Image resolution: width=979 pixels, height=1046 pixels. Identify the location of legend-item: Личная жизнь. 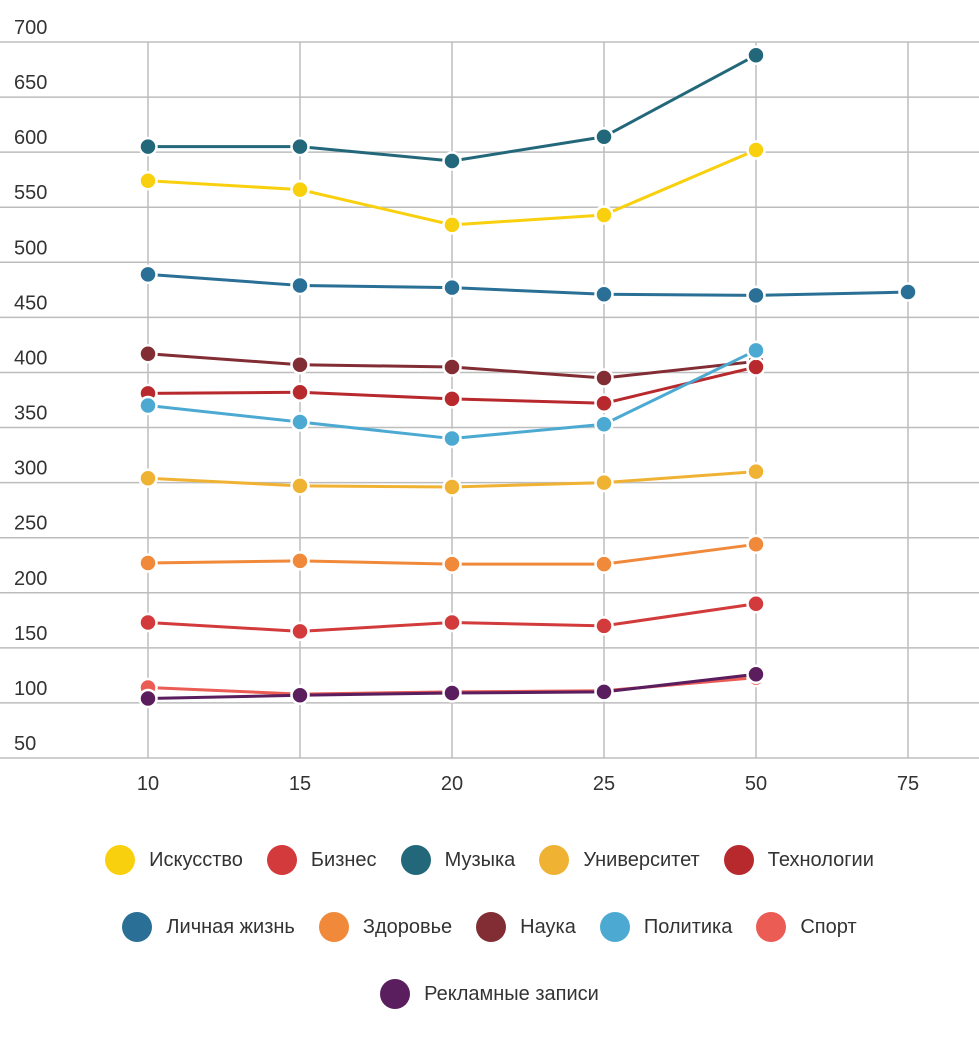
(208, 927).